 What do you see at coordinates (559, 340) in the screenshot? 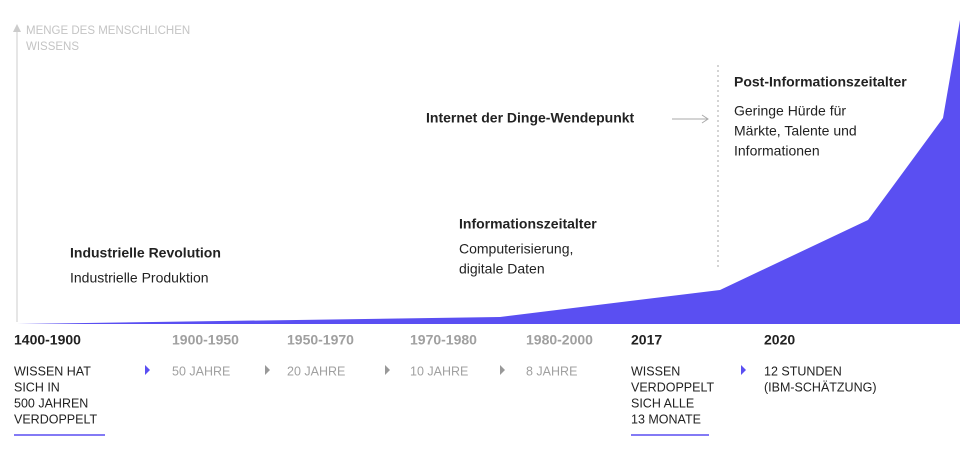
I see `period: 1980-2000` at bounding box center [559, 340].